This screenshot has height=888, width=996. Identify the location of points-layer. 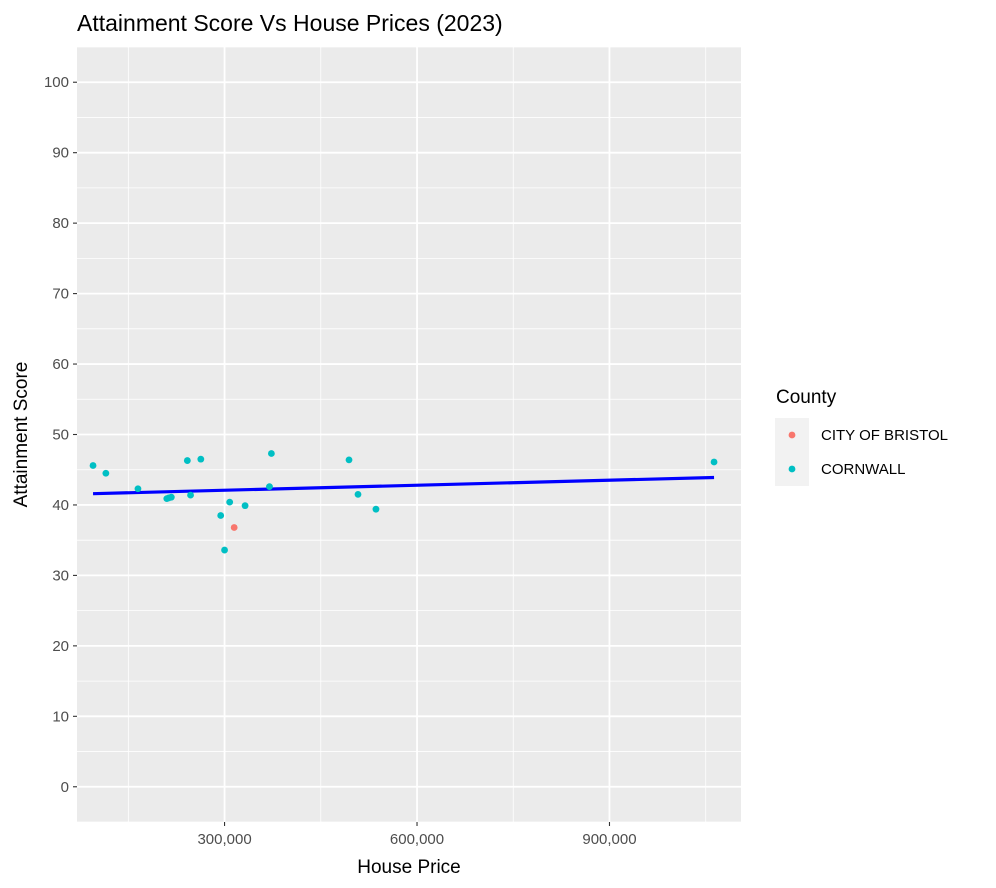
(403, 502).